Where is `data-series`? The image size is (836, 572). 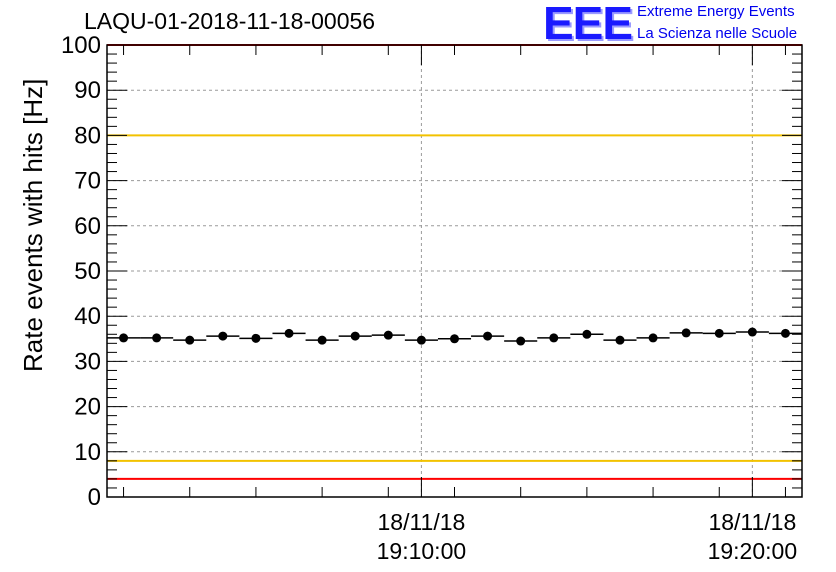
data-series is located at coordinates (454, 336).